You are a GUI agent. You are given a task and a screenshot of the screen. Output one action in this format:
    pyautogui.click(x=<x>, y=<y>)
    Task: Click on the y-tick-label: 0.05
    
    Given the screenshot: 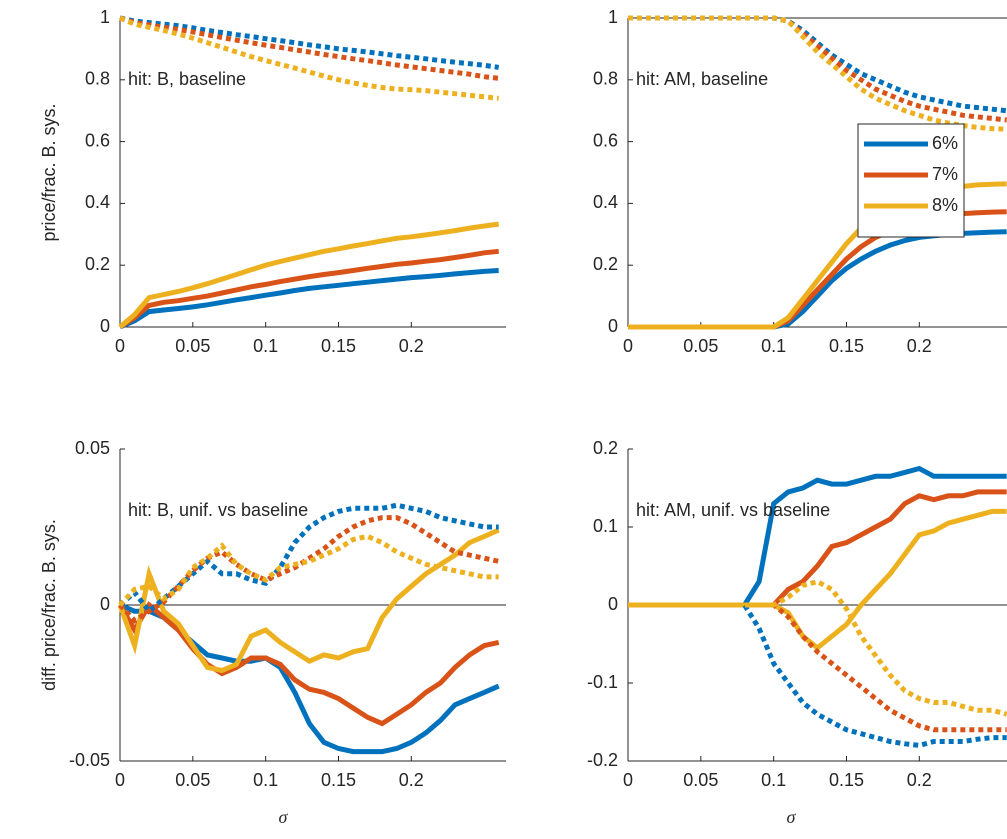 What is the action you would take?
    pyautogui.click(x=92, y=448)
    